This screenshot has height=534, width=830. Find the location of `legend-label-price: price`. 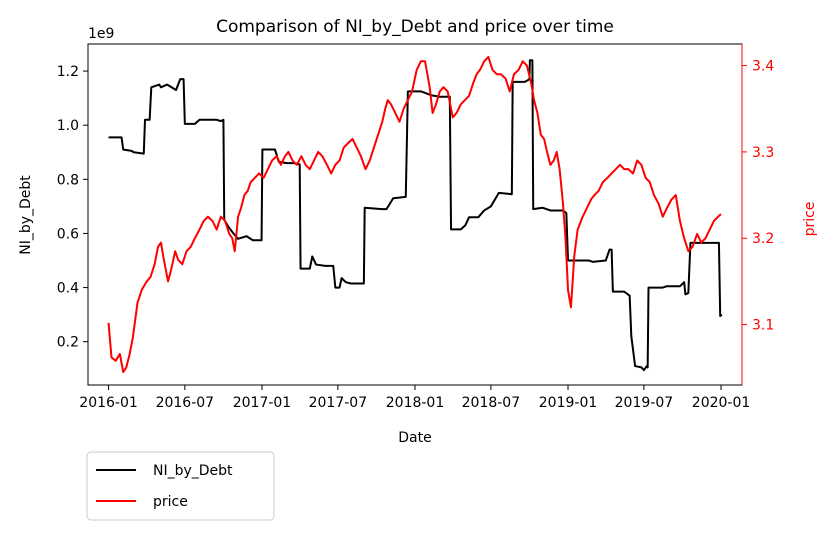

legend-label-price: price is located at coordinates (170, 502).